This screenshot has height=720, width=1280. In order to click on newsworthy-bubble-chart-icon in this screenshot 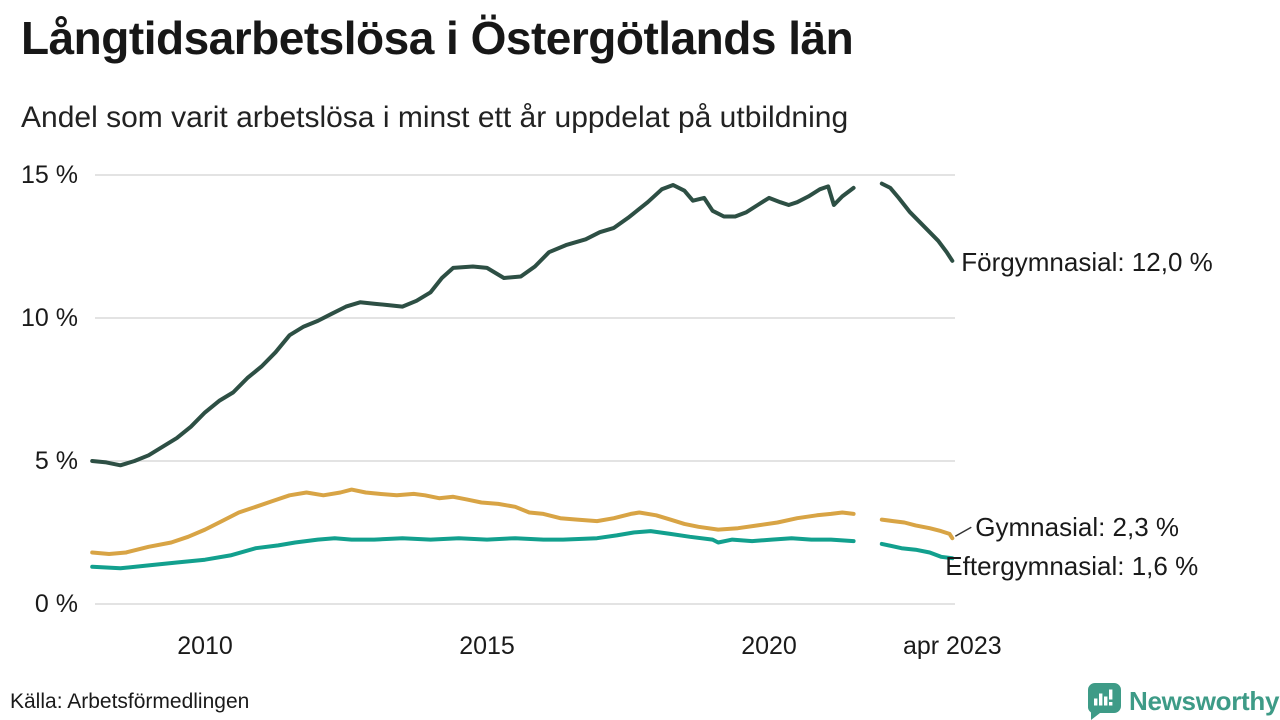, I will do `click(1104, 701)`.